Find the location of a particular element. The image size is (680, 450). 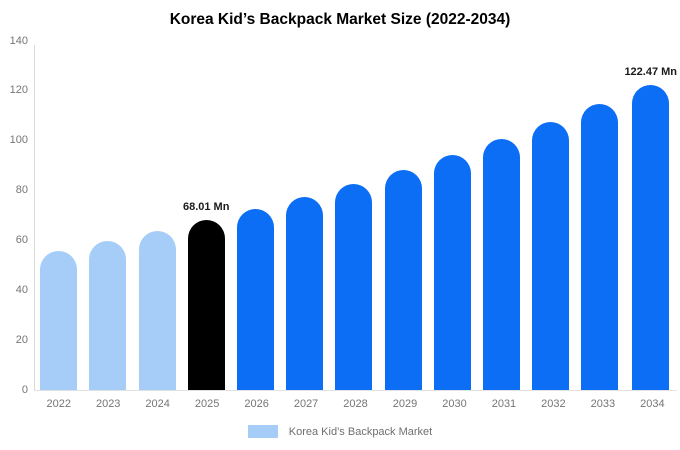

x-tick-label-2034: 2034 is located at coordinates (652, 404).